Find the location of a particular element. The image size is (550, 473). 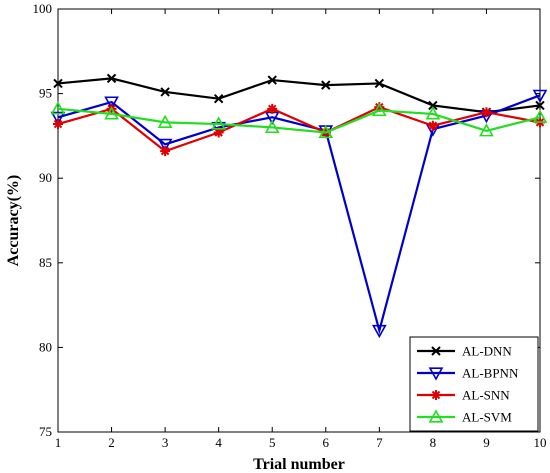

y-tick-label: 90 is located at coordinates (45, 177).